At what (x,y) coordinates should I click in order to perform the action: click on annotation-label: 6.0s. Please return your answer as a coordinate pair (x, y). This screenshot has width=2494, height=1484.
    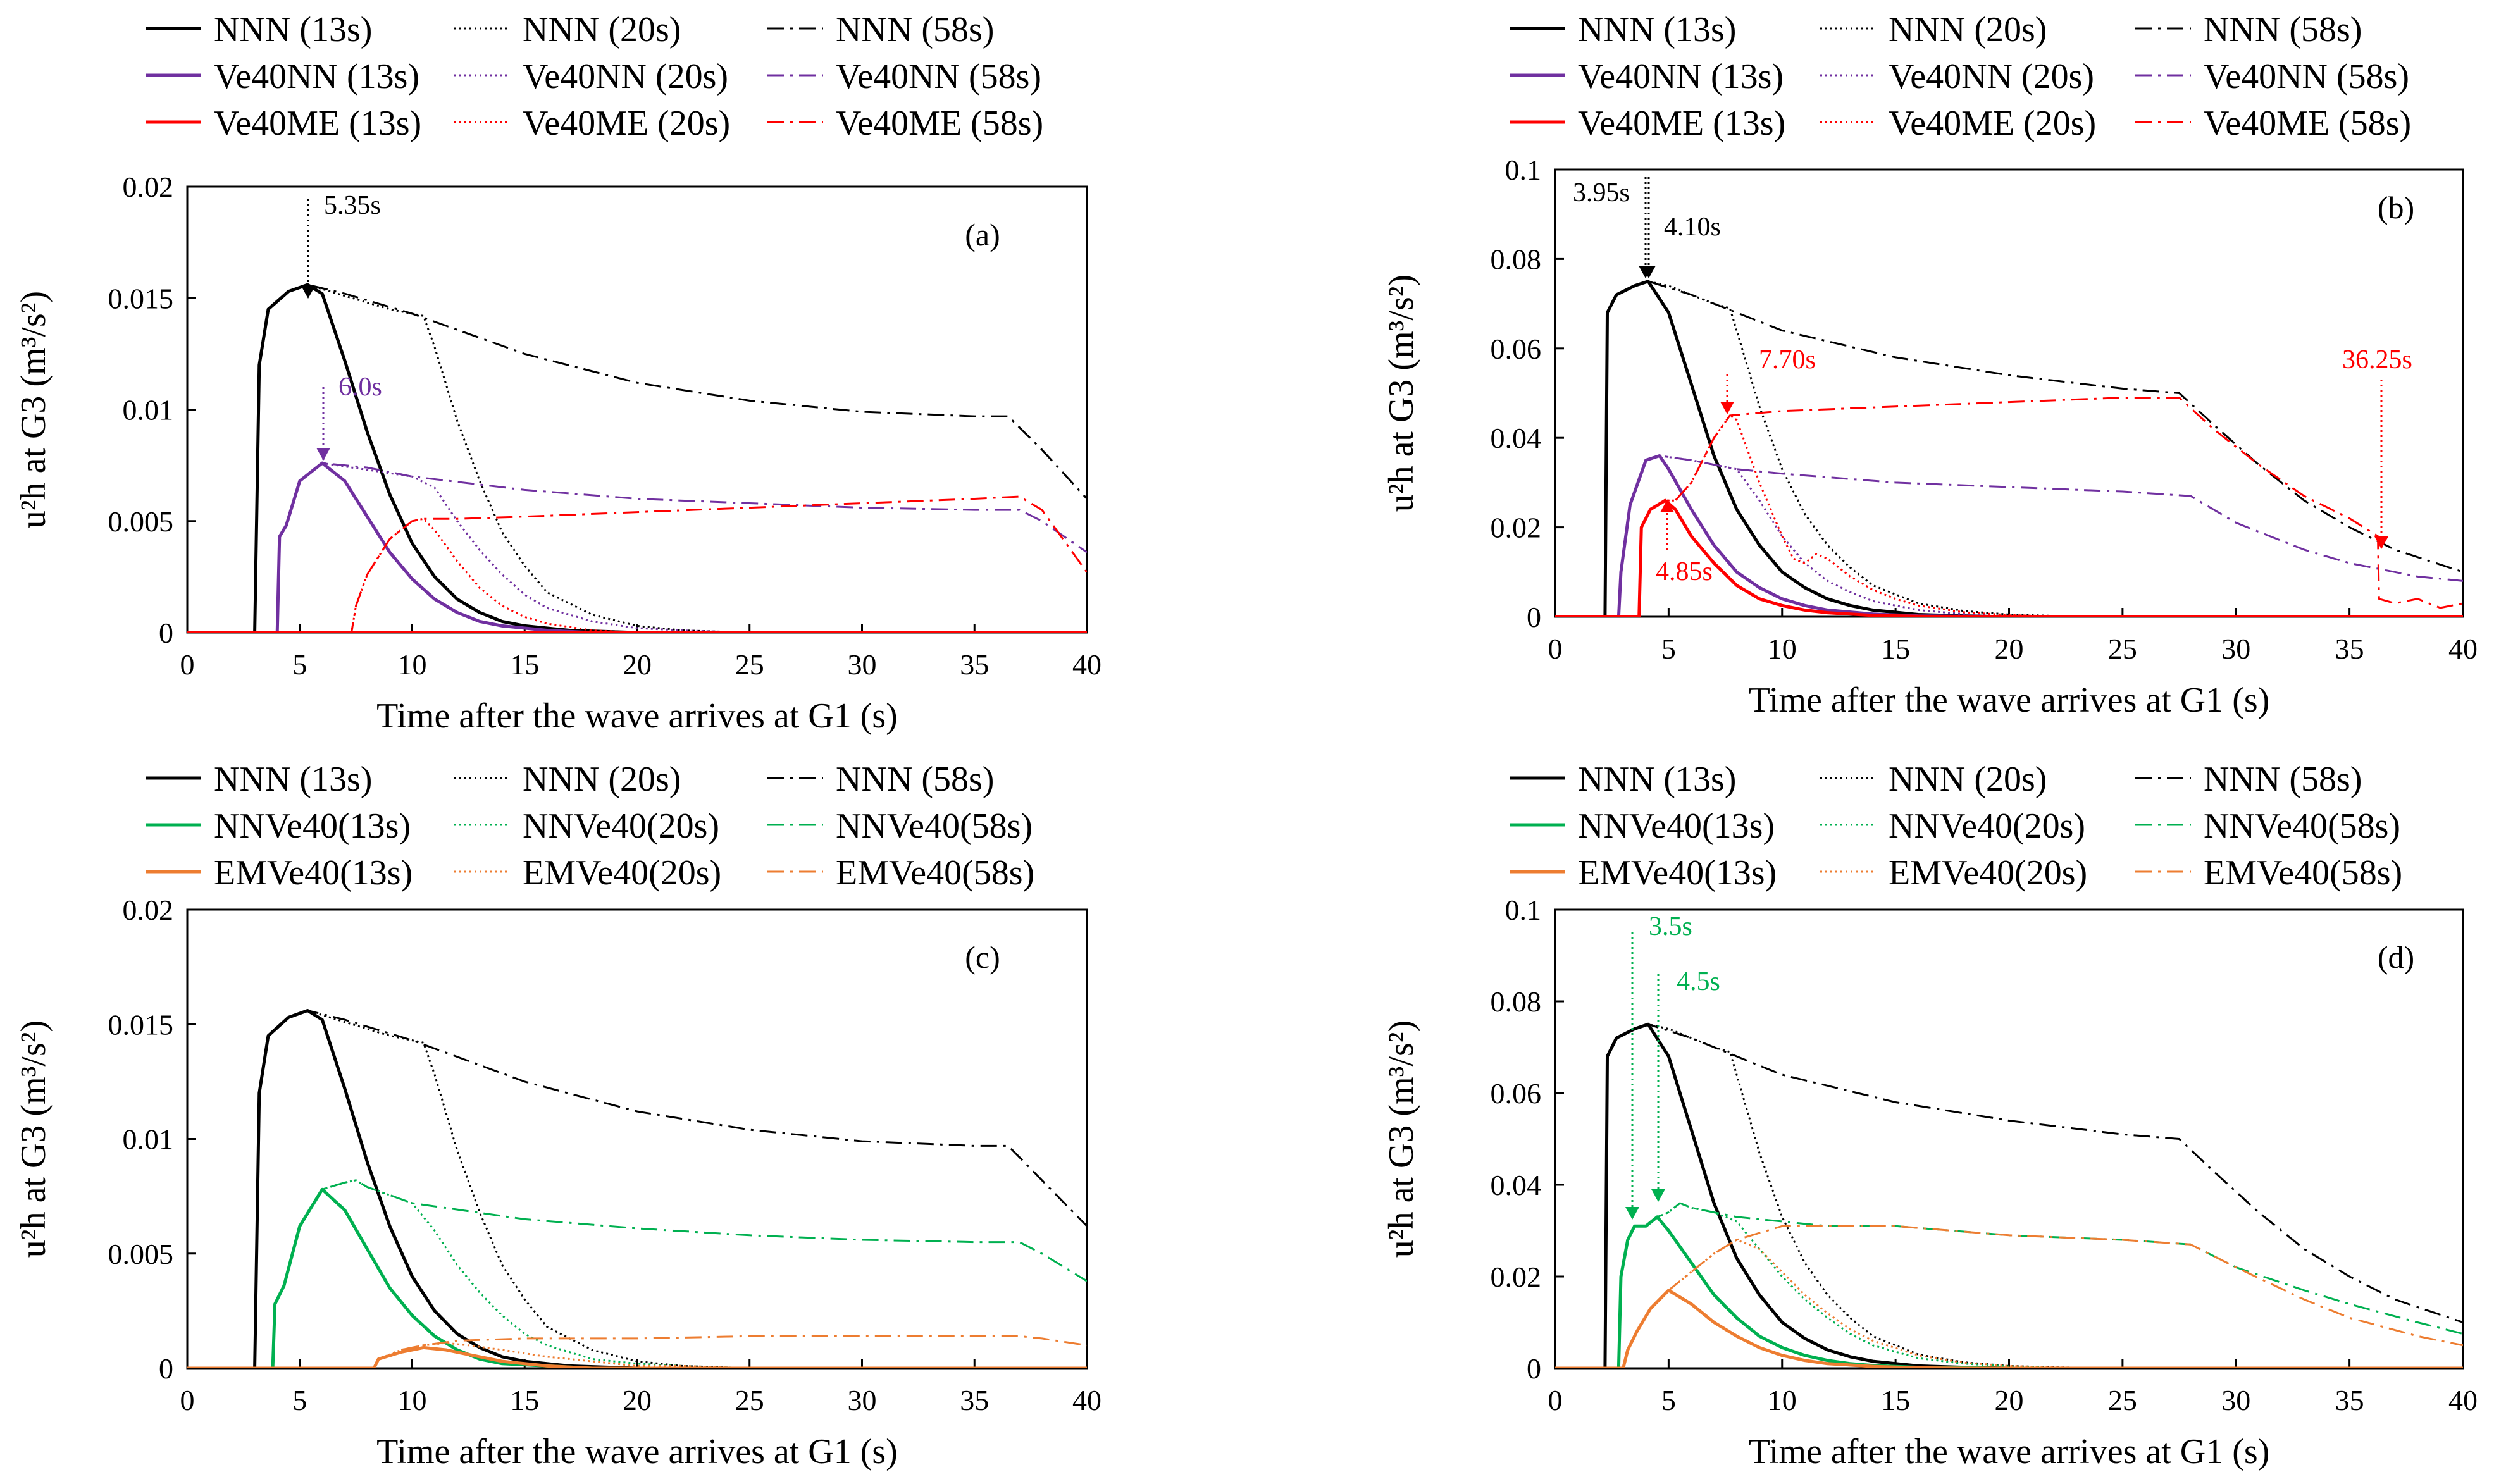
    Looking at the image, I should click on (360, 387).